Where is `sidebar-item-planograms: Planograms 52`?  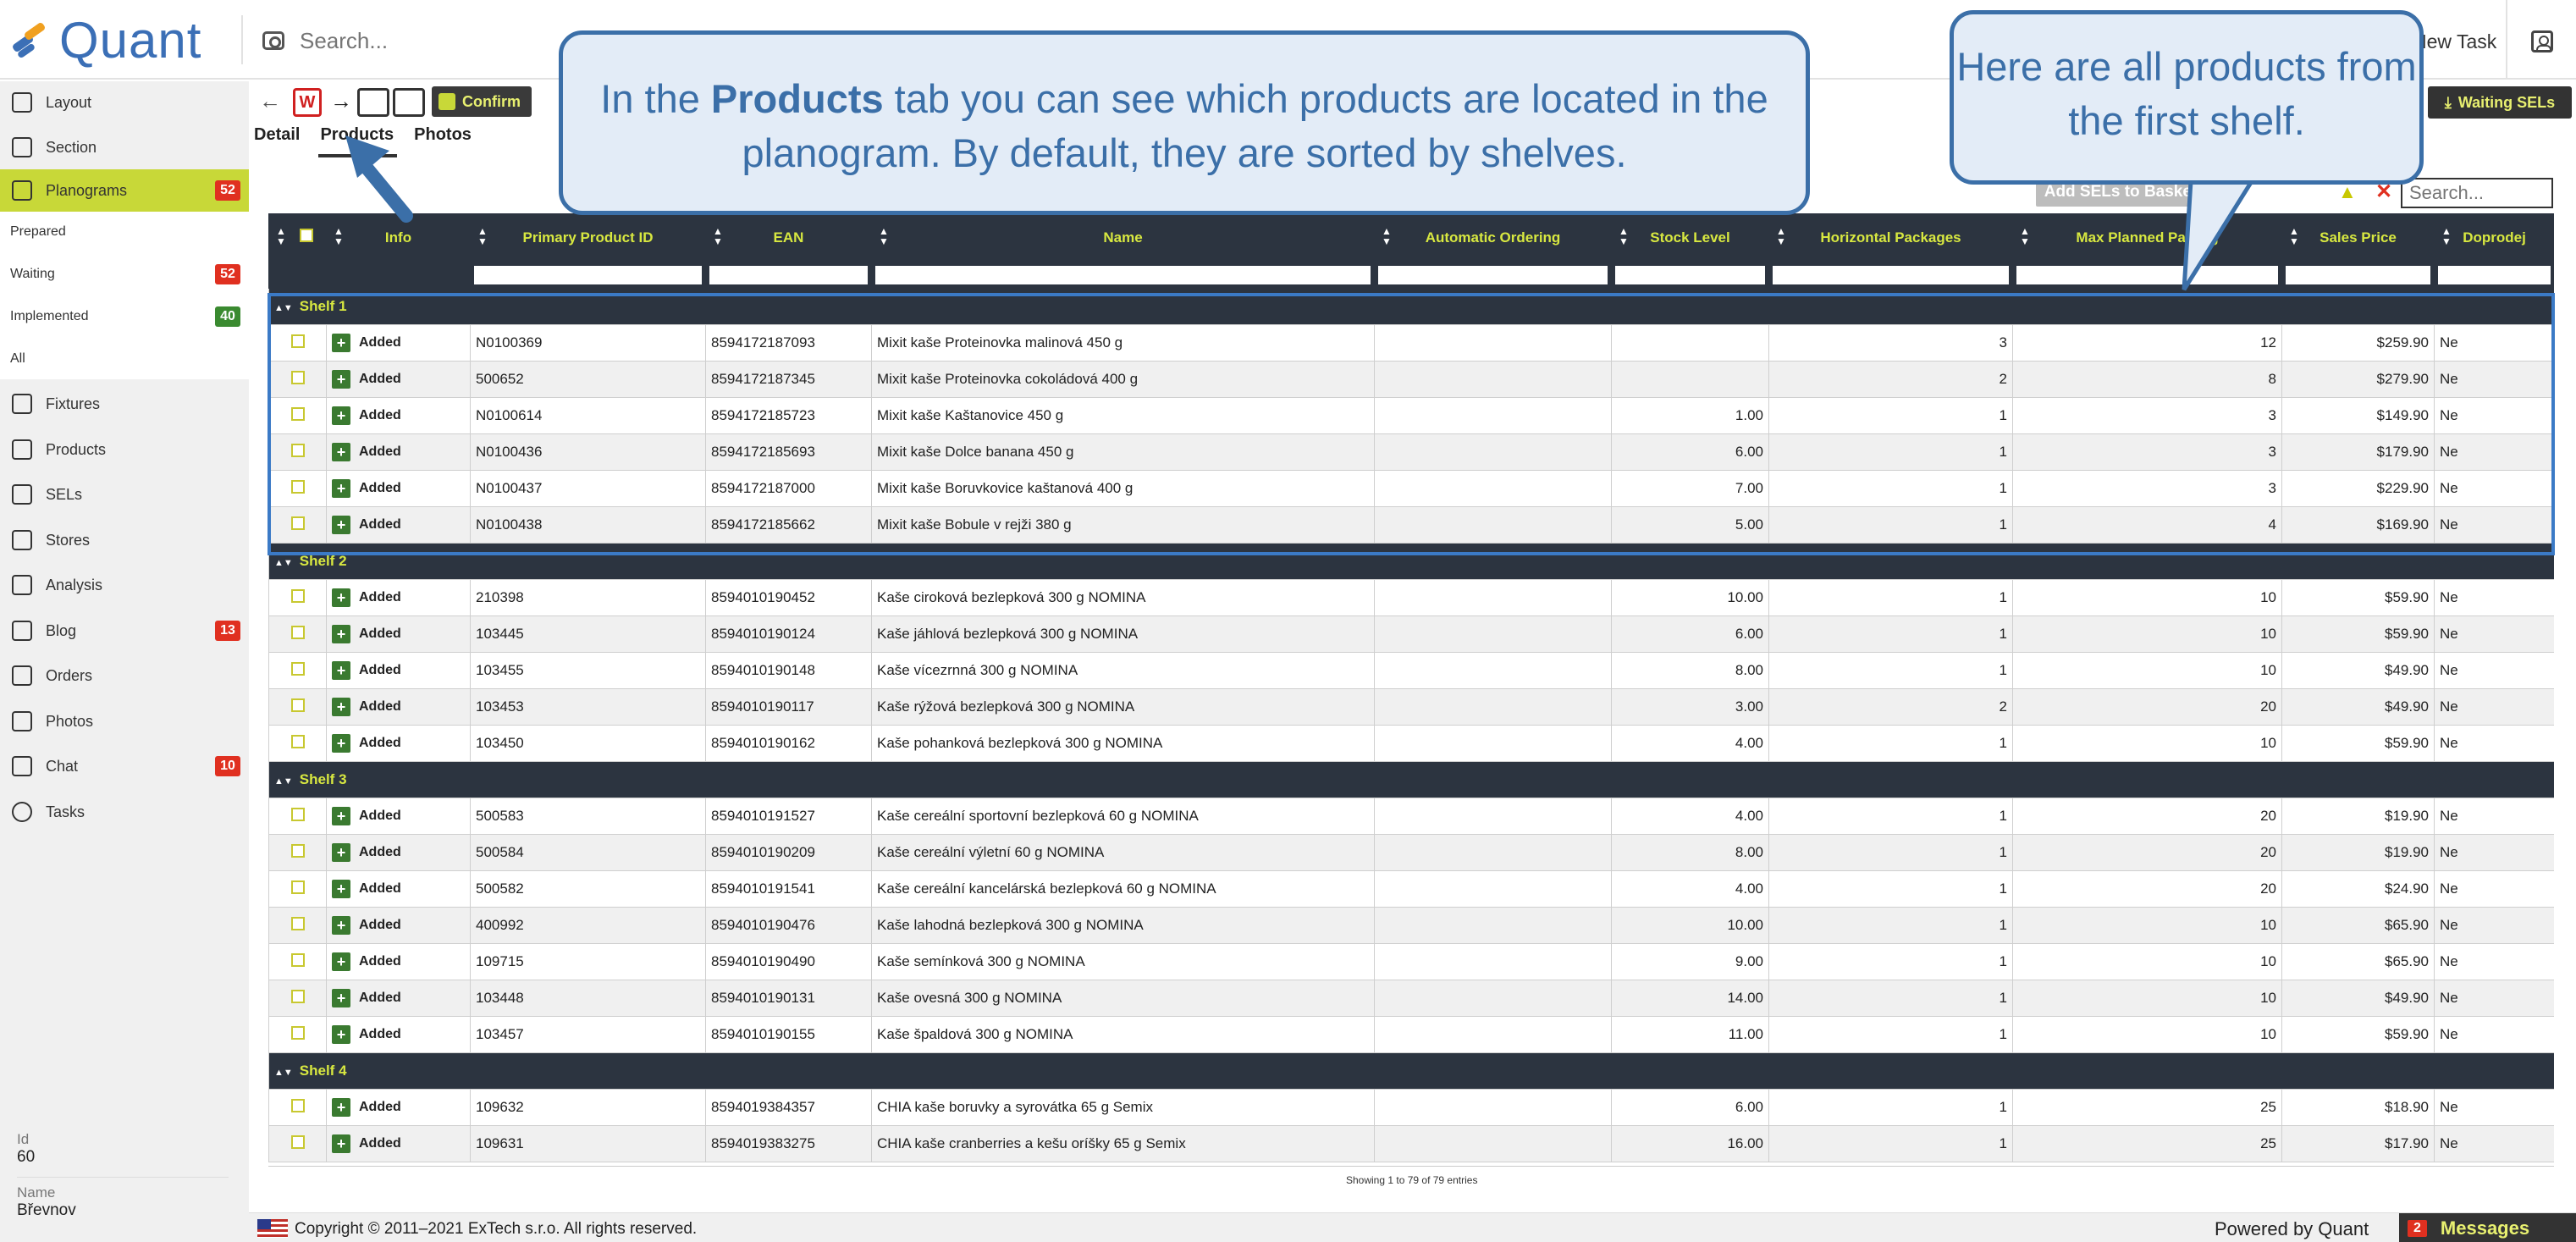 sidebar-item-planograms: Planograms 52 is located at coordinates (125, 190).